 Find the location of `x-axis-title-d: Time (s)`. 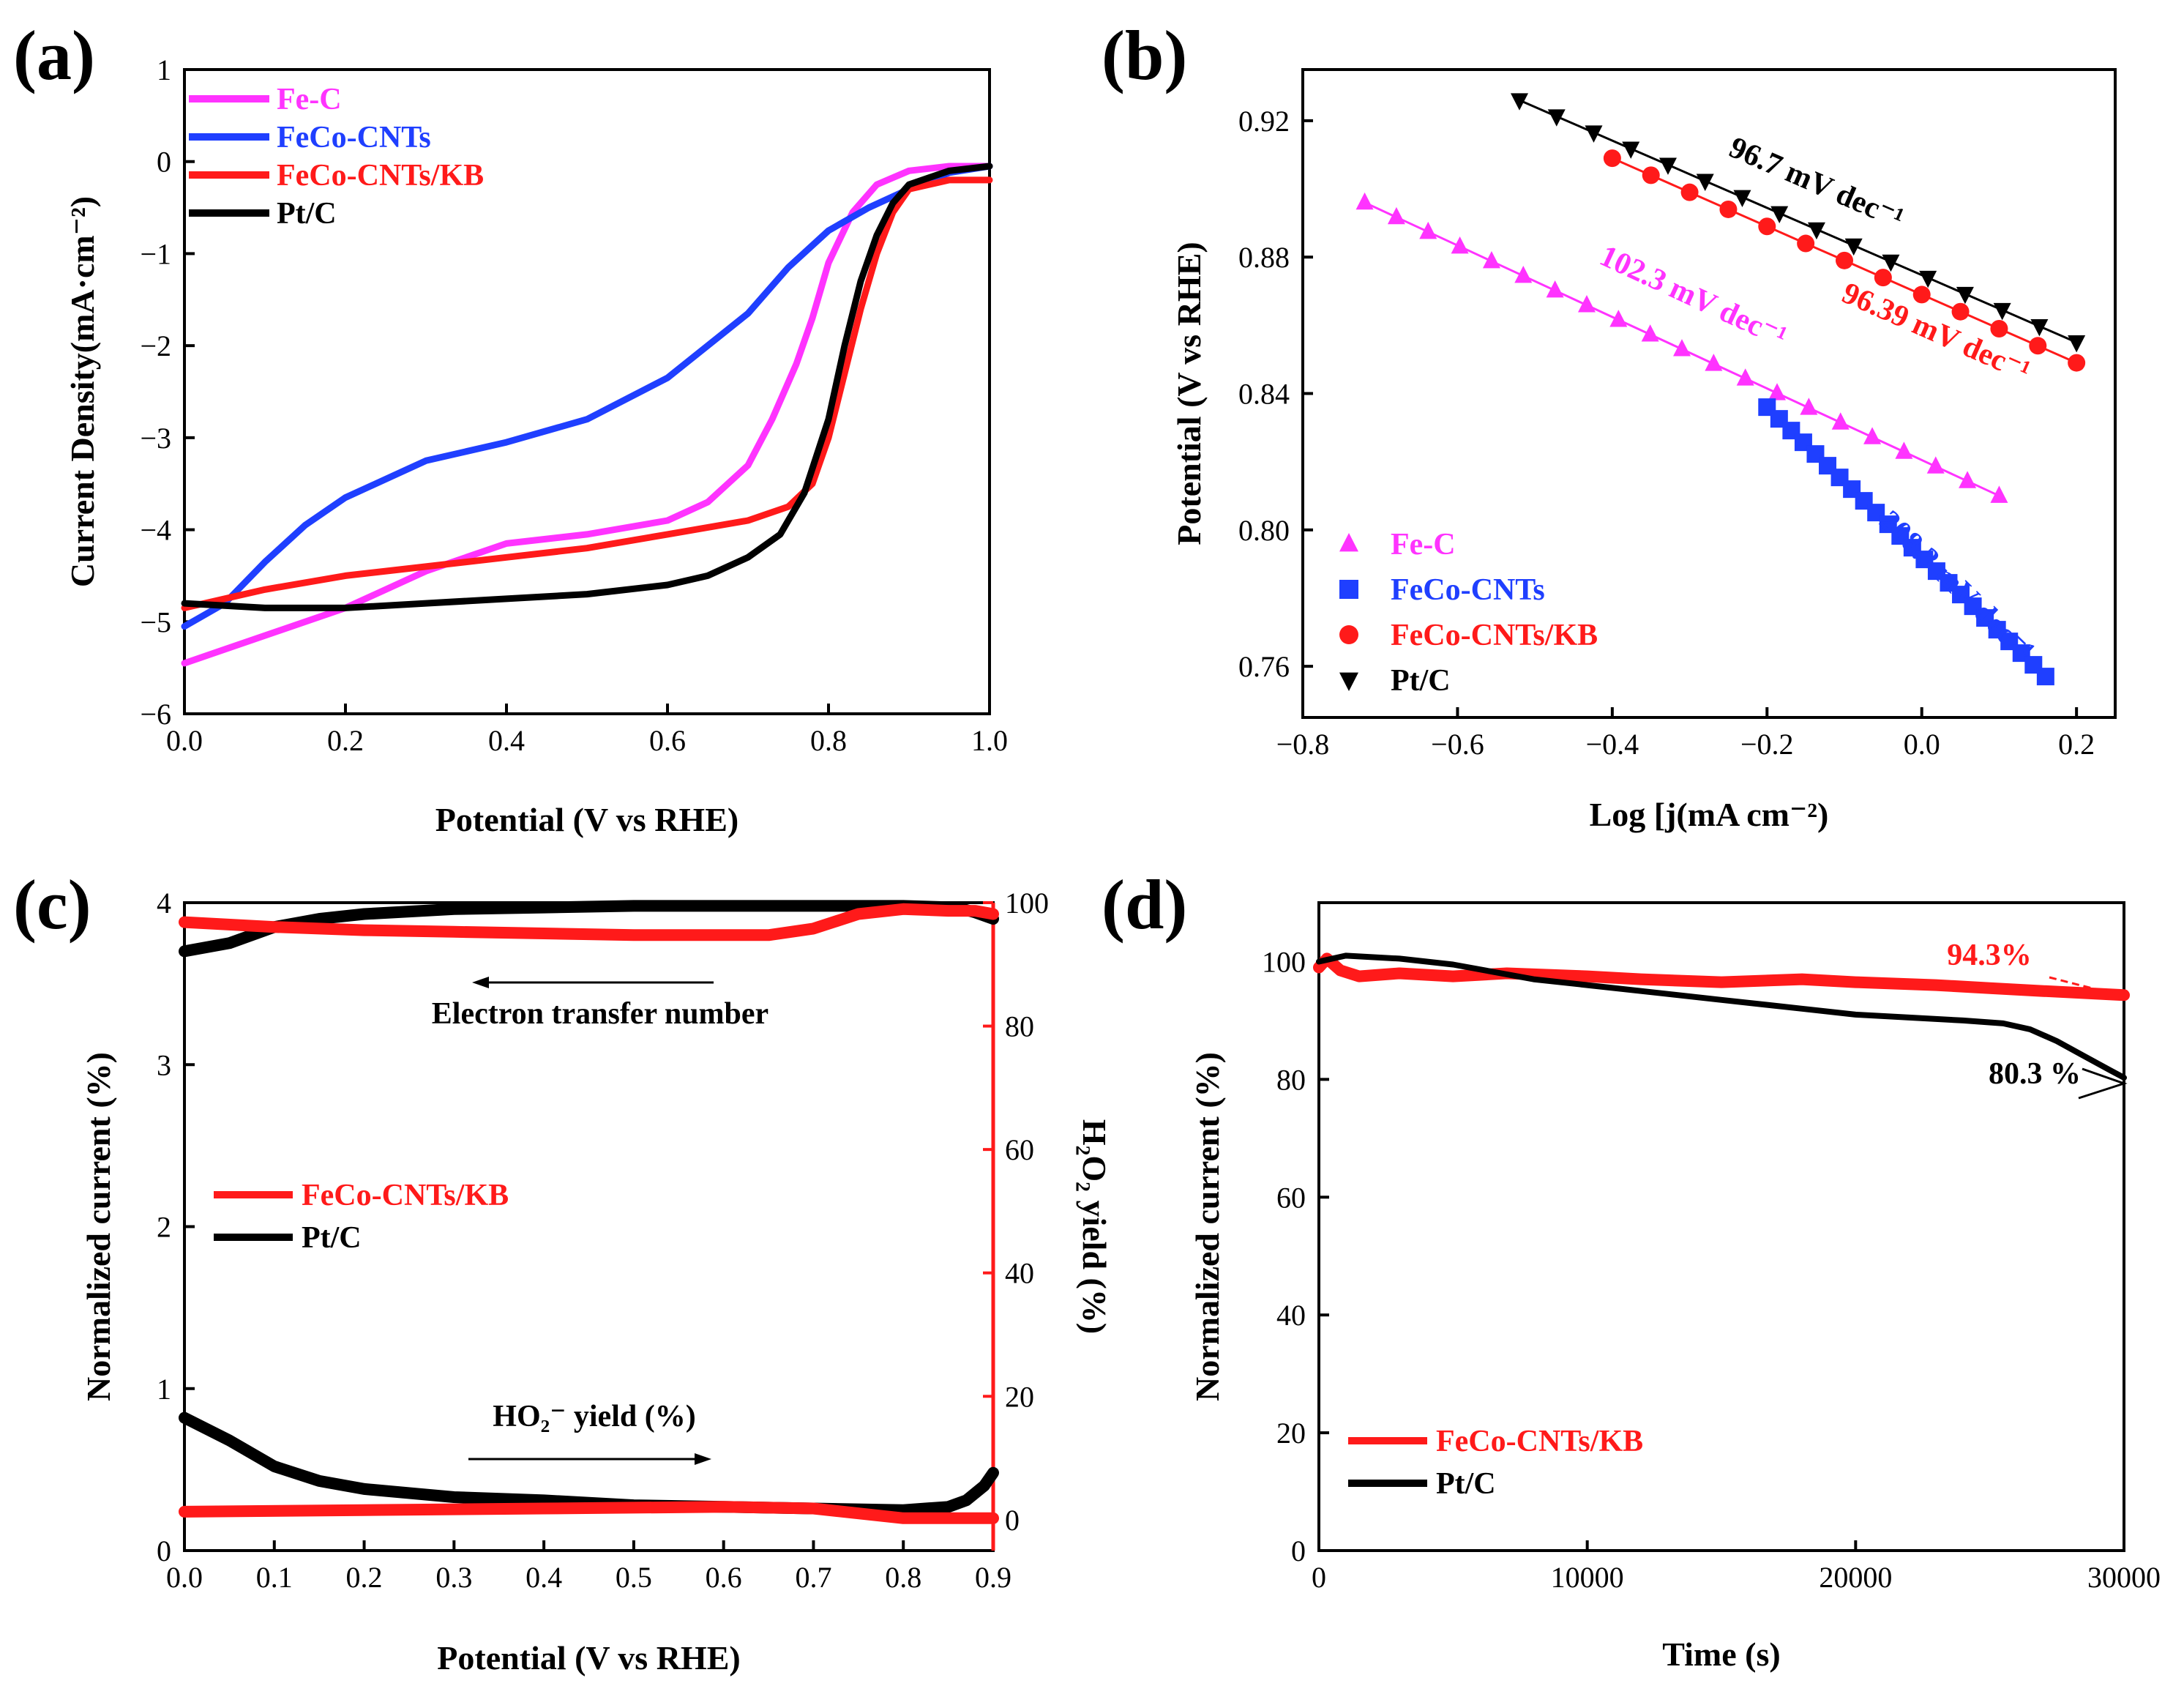

x-axis-title-d: Time (s) is located at coordinates (1721, 1654).